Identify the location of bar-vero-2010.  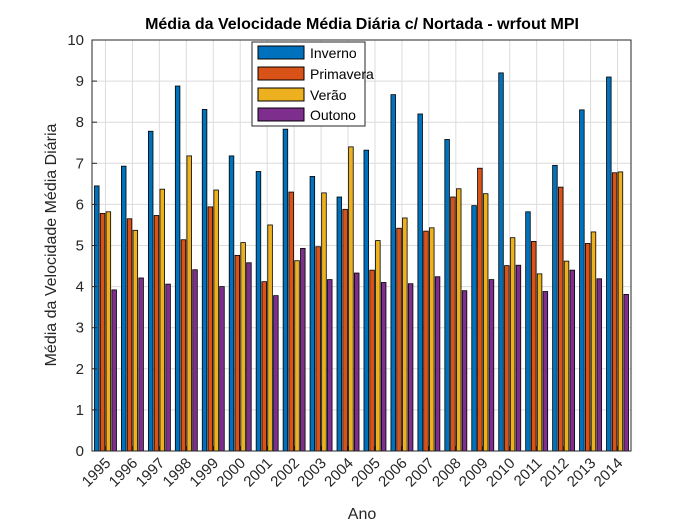
(512, 344).